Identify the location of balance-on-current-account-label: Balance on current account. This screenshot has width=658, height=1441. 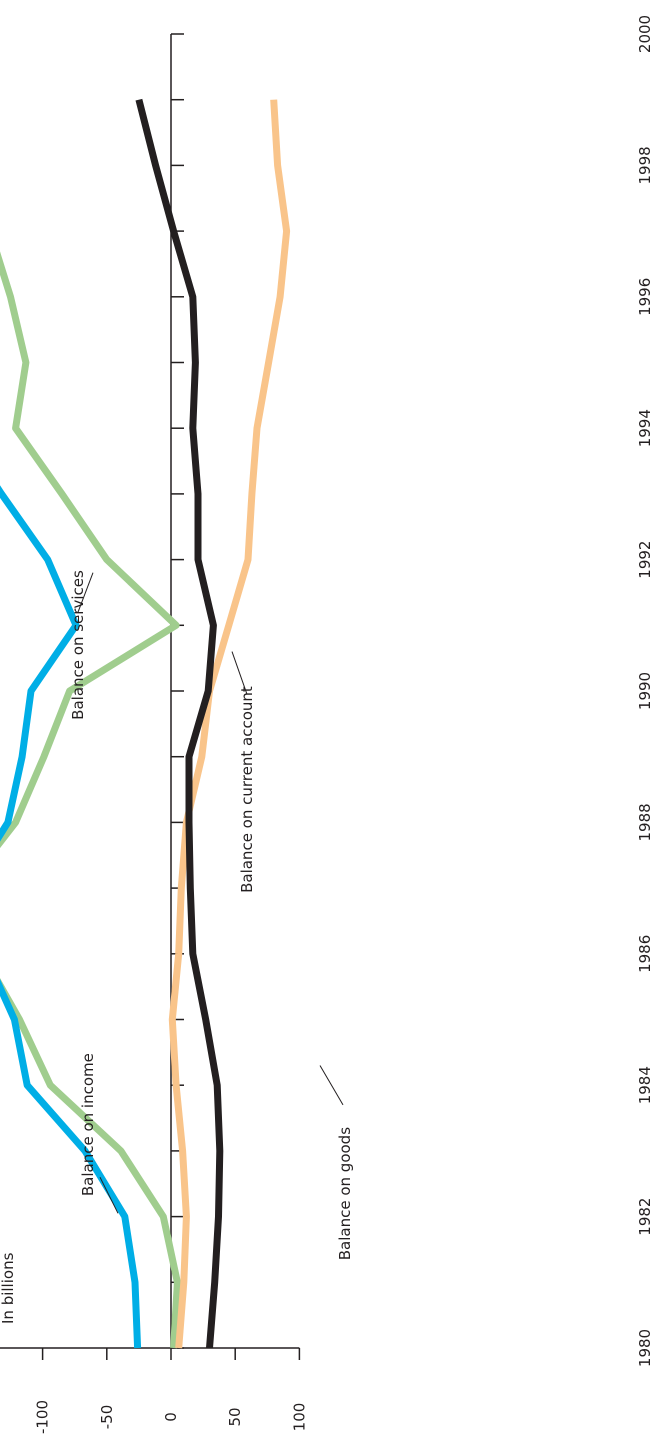
(247, 789).